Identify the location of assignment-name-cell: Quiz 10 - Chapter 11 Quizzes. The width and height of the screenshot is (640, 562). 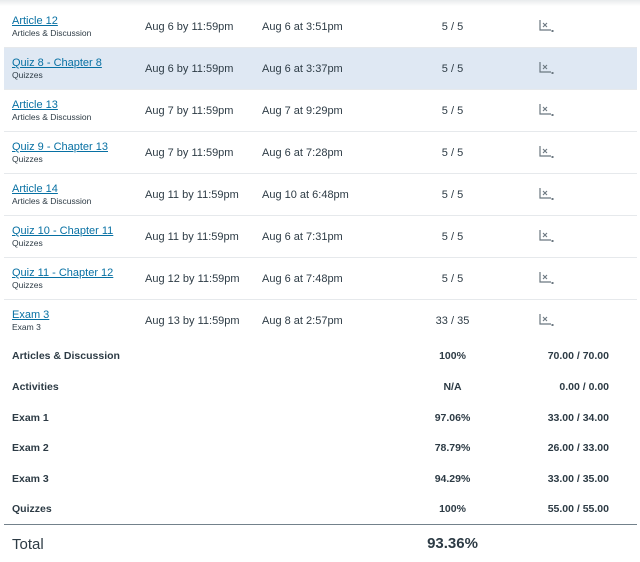
(77, 237).